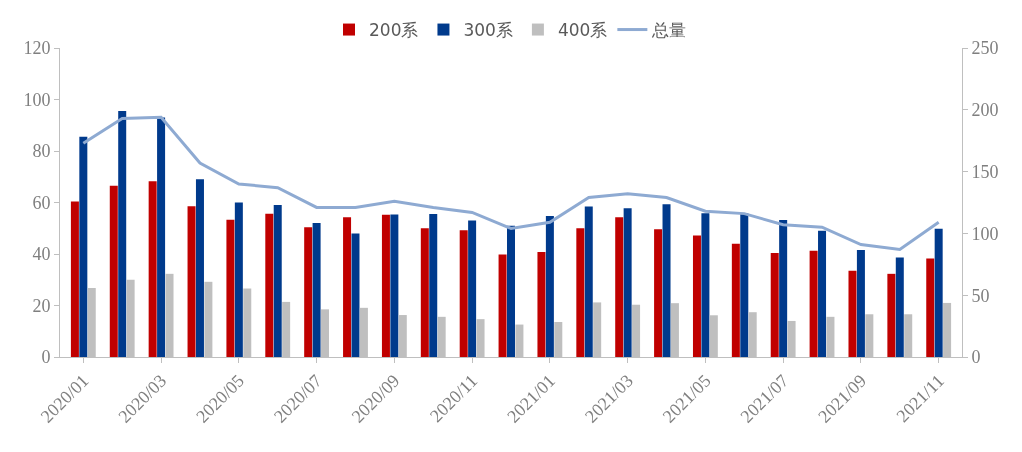  Describe the element at coordinates (985, 48) in the screenshot. I see `y2-tick-label: 250` at that location.